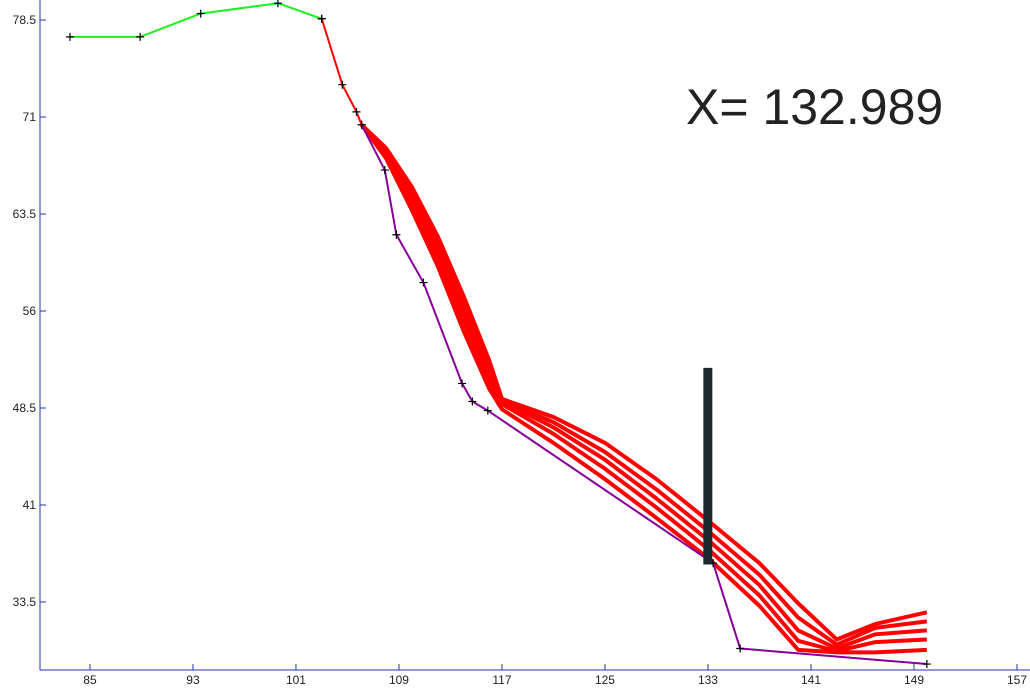 Image resolution: width=1030 pixels, height=688 pixels. I want to click on annotation: X= 132.989, so click(814, 107).